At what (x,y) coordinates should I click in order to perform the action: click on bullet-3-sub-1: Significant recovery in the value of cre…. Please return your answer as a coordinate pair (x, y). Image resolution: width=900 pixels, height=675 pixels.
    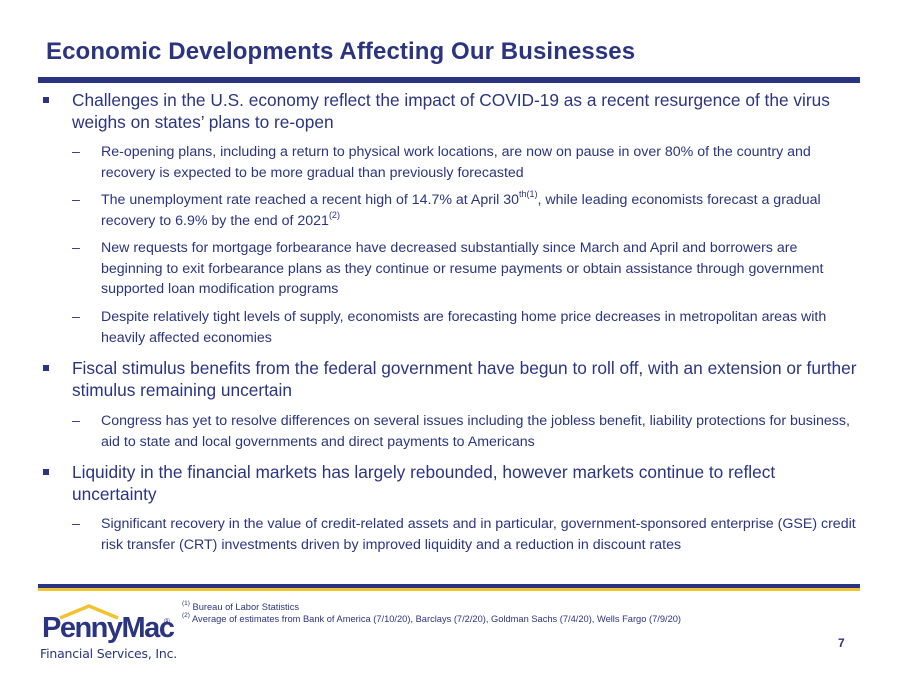
    Looking at the image, I should click on (478, 534).